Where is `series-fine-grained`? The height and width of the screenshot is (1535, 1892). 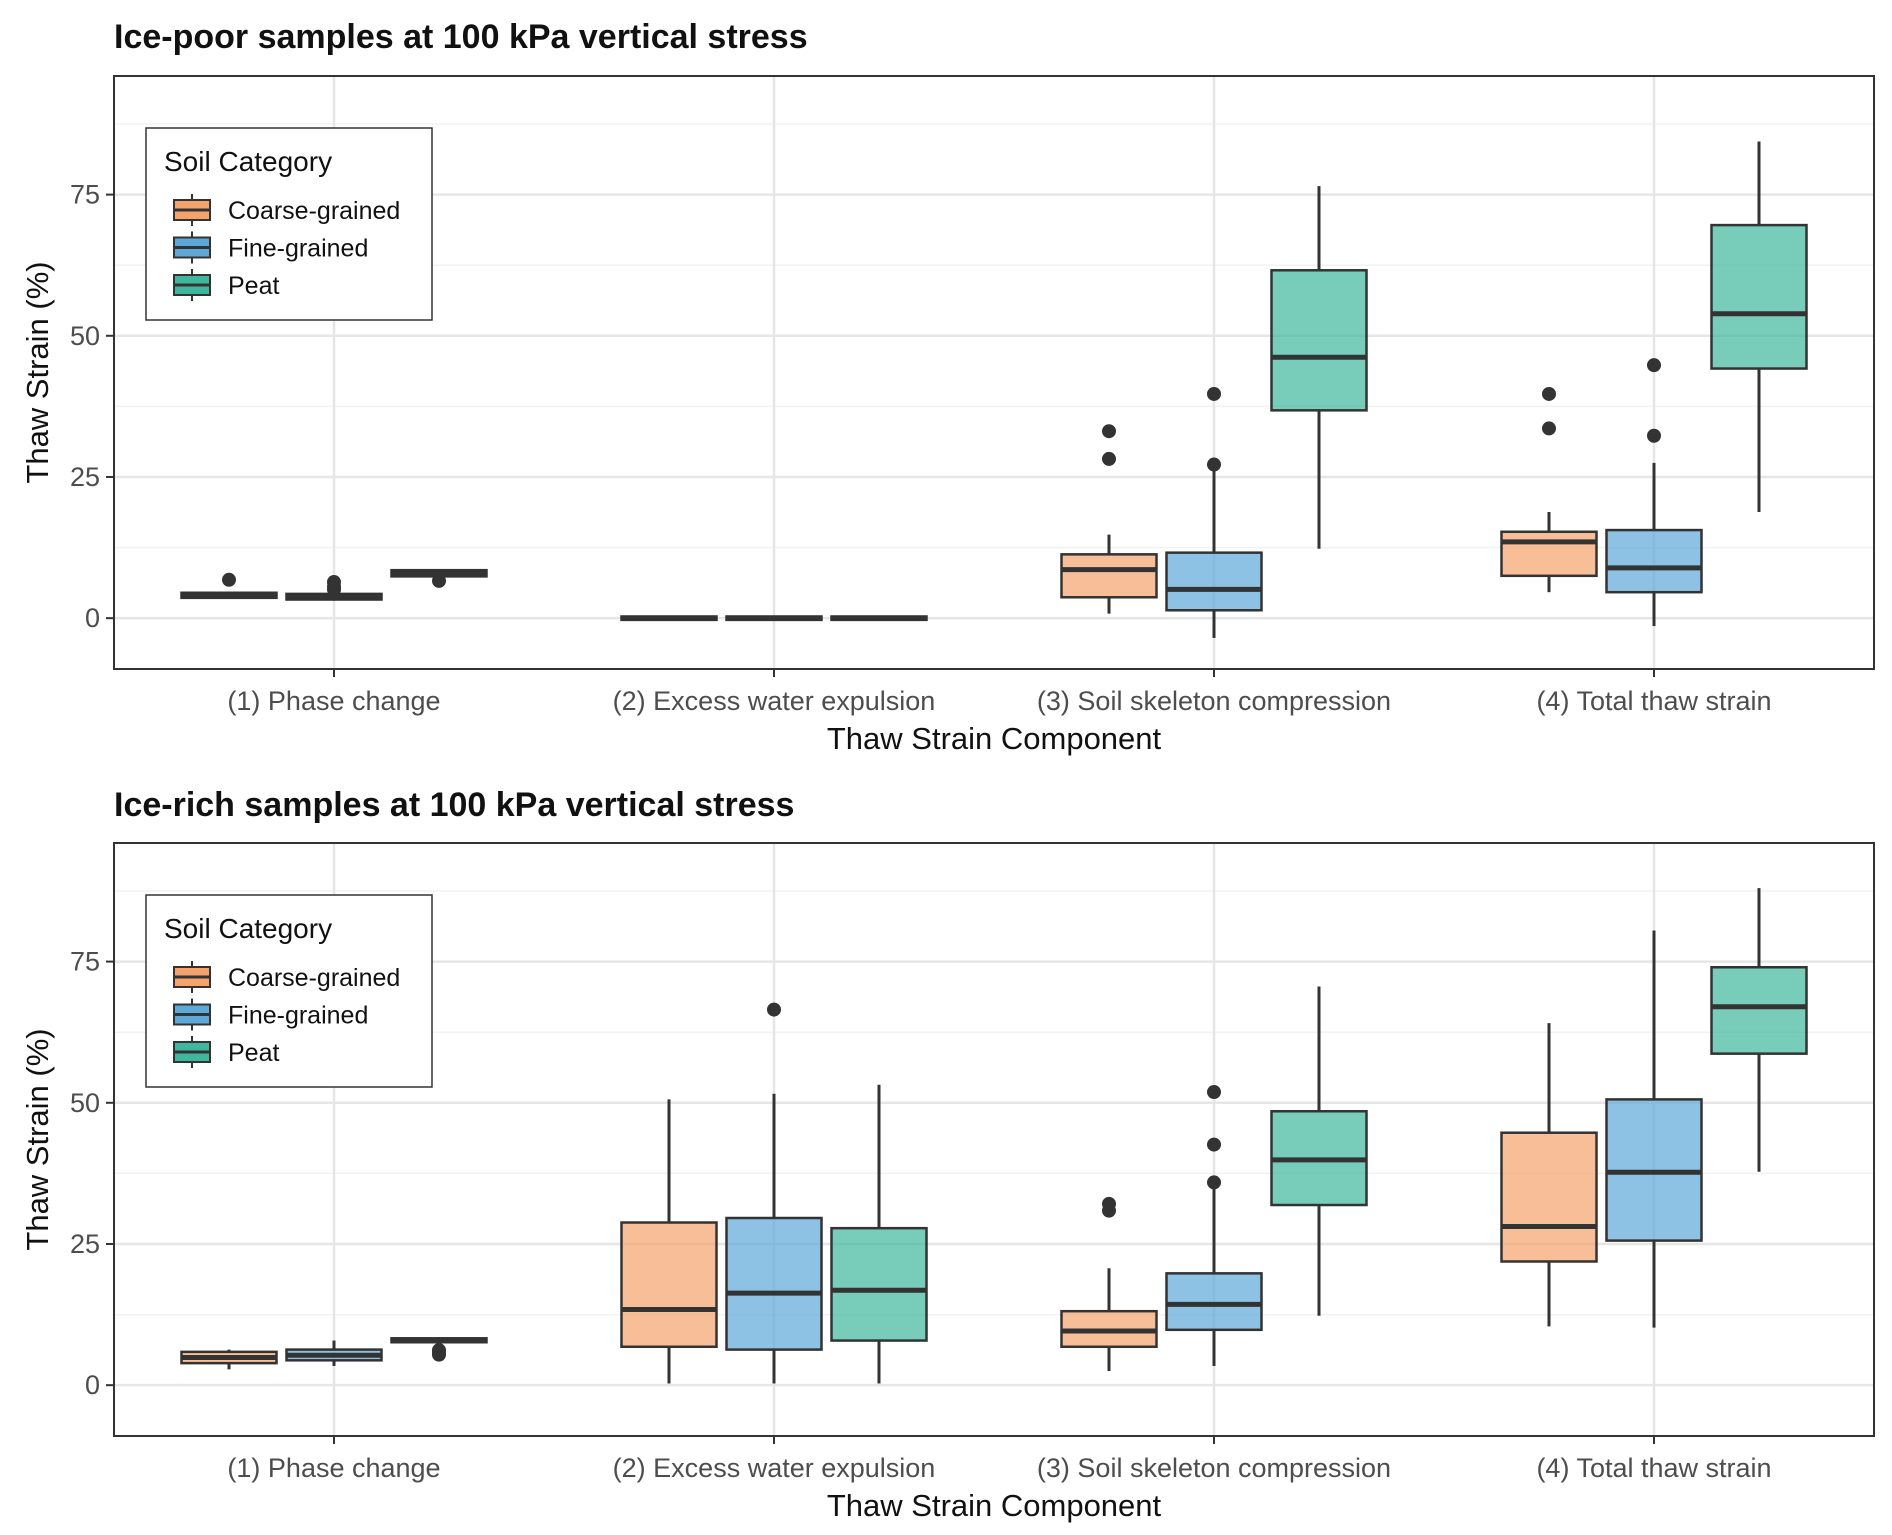
series-fine-grained is located at coordinates (994, 498).